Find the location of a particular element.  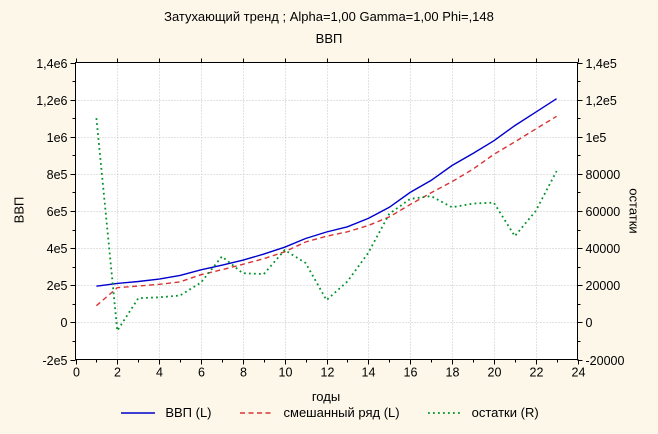

legend-label: ВВП (L) is located at coordinates (188, 412).